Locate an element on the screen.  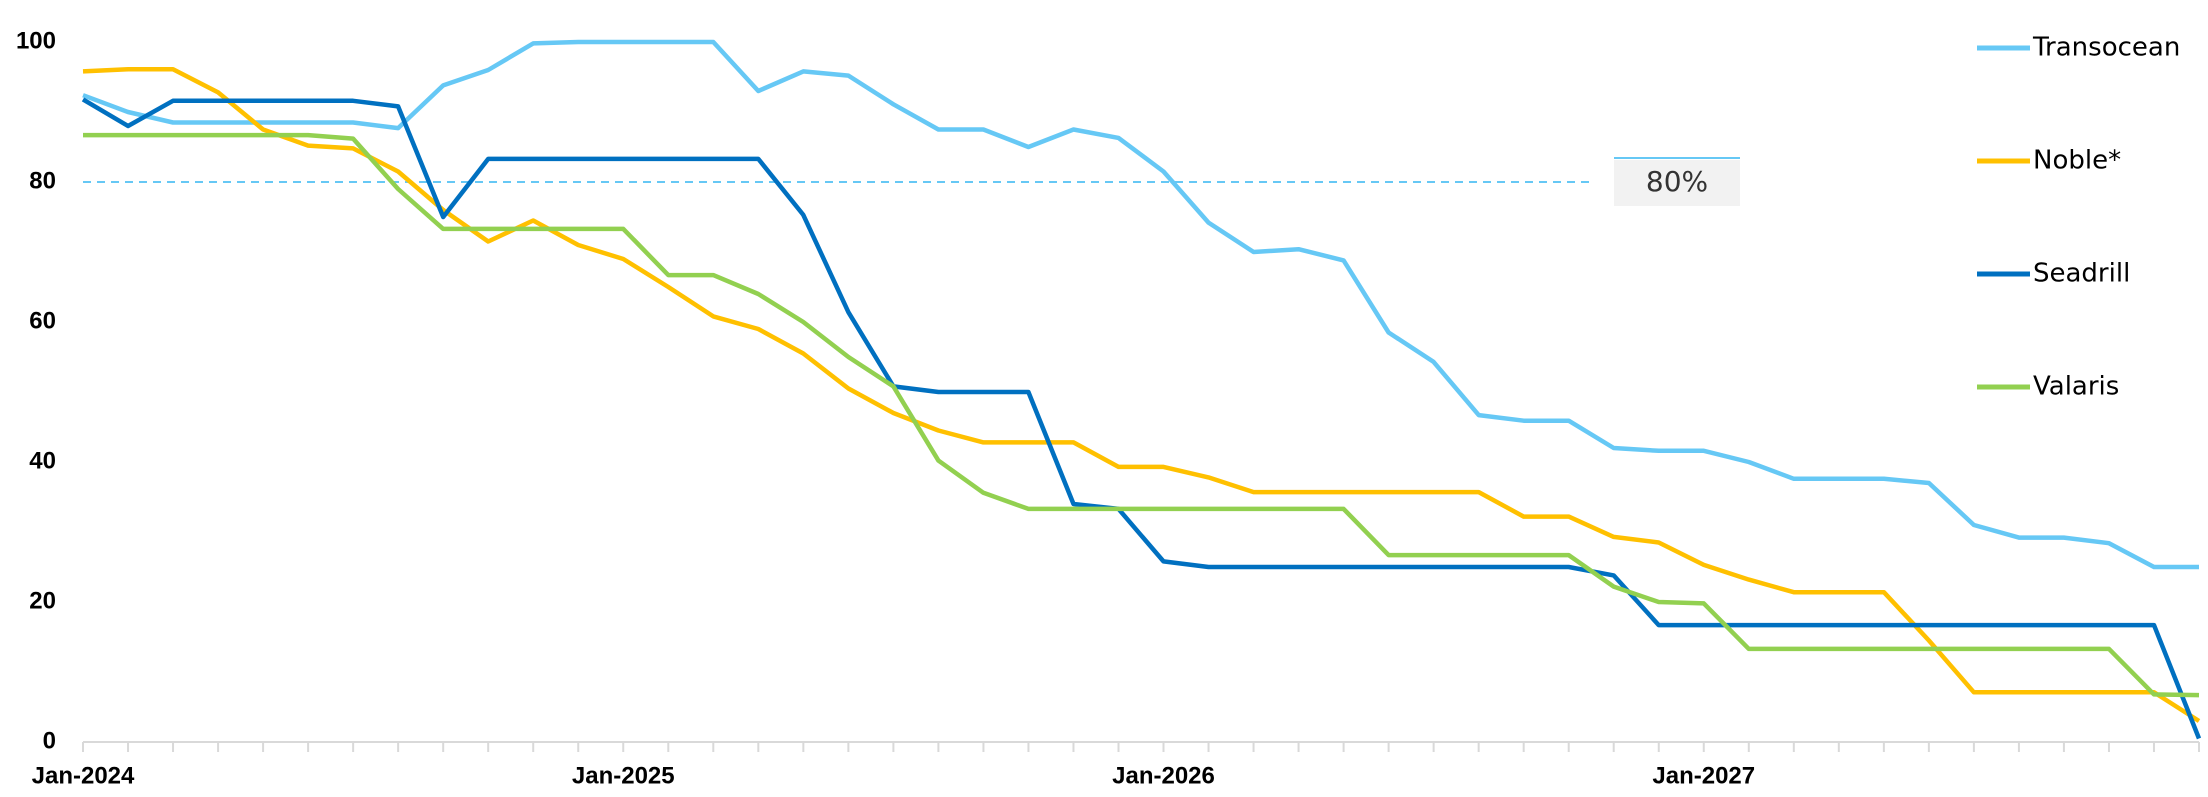
x-tick-label: Jan-2025 is located at coordinates (623, 775).